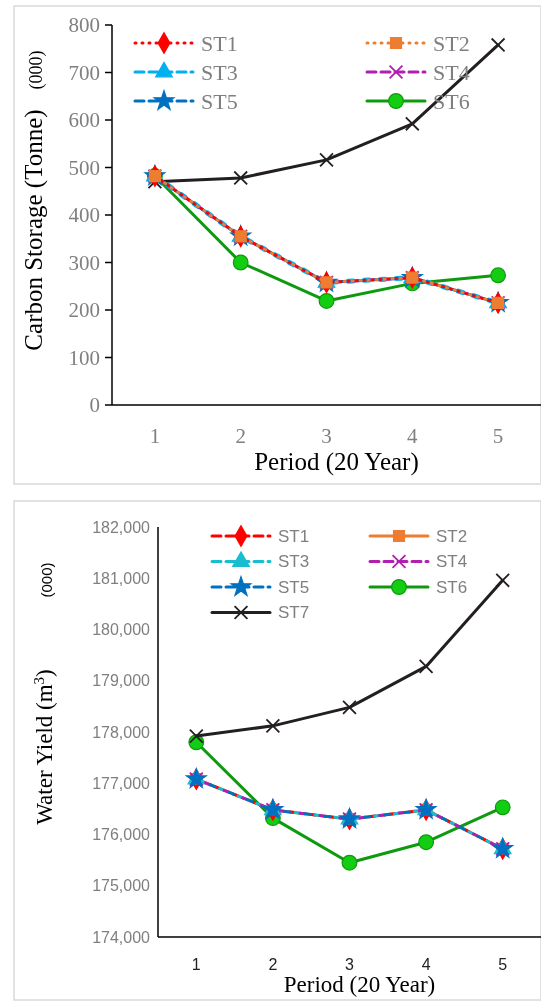  What do you see at coordinates (294, 613) in the screenshot?
I see `legend-label: ST7` at bounding box center [294, 613].